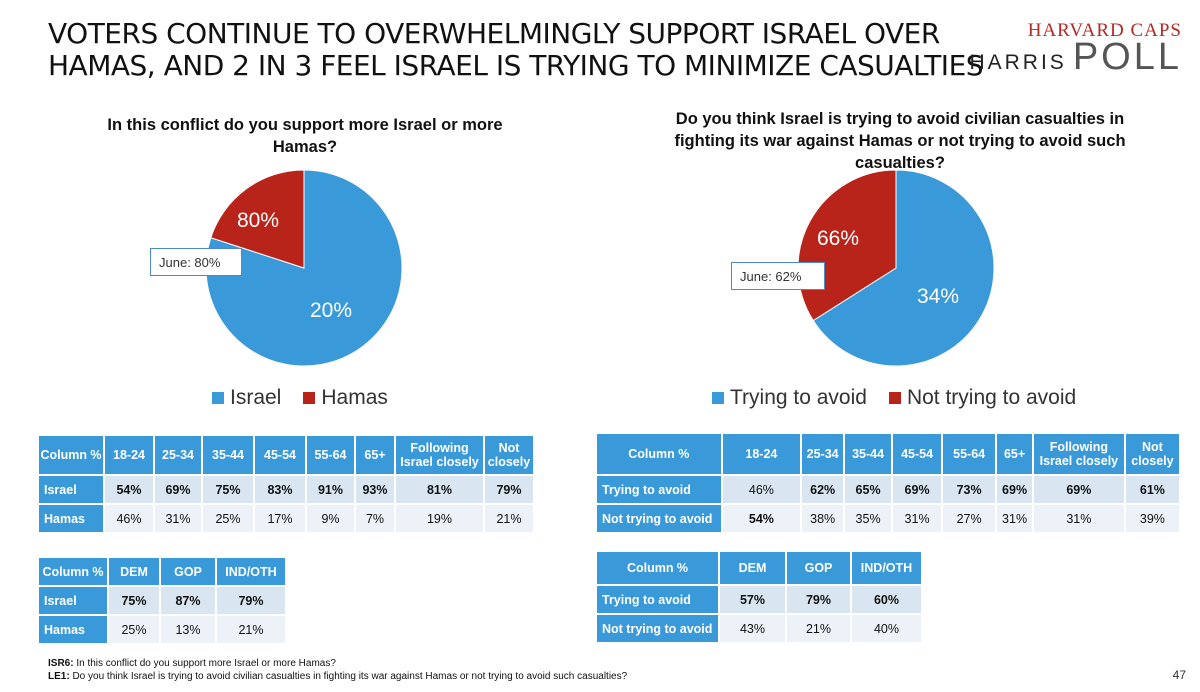  I want to click on table-cell: 39%, so click(1152, 518).